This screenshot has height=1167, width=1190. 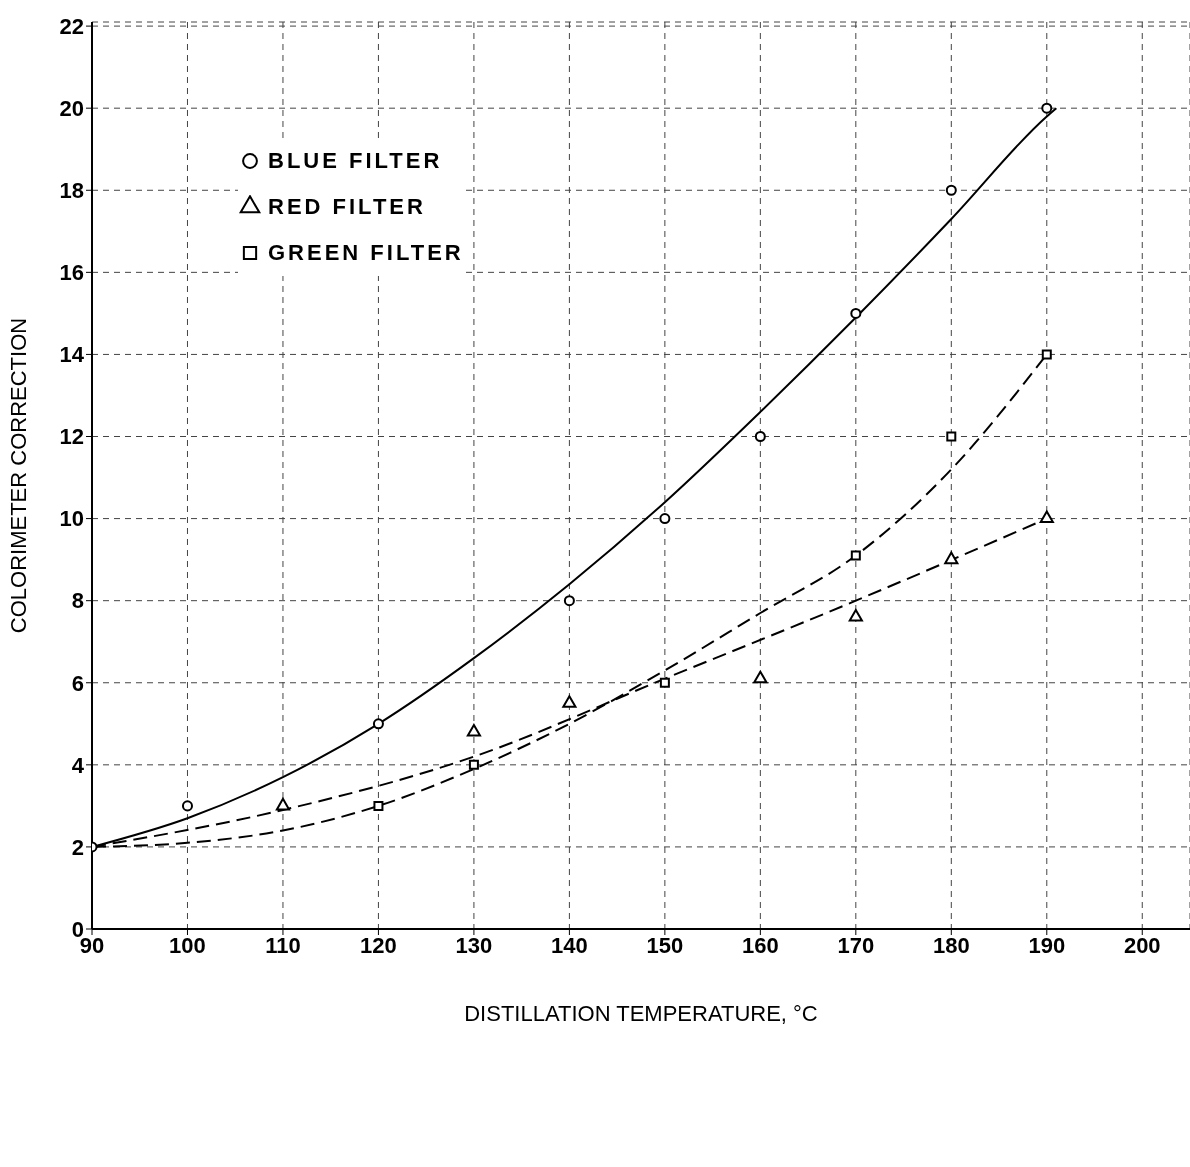 What do you see at coordinates (1142, 945) in the screenshot?
I see `x-tick-label: 200` at bounding box center [1142, 945].